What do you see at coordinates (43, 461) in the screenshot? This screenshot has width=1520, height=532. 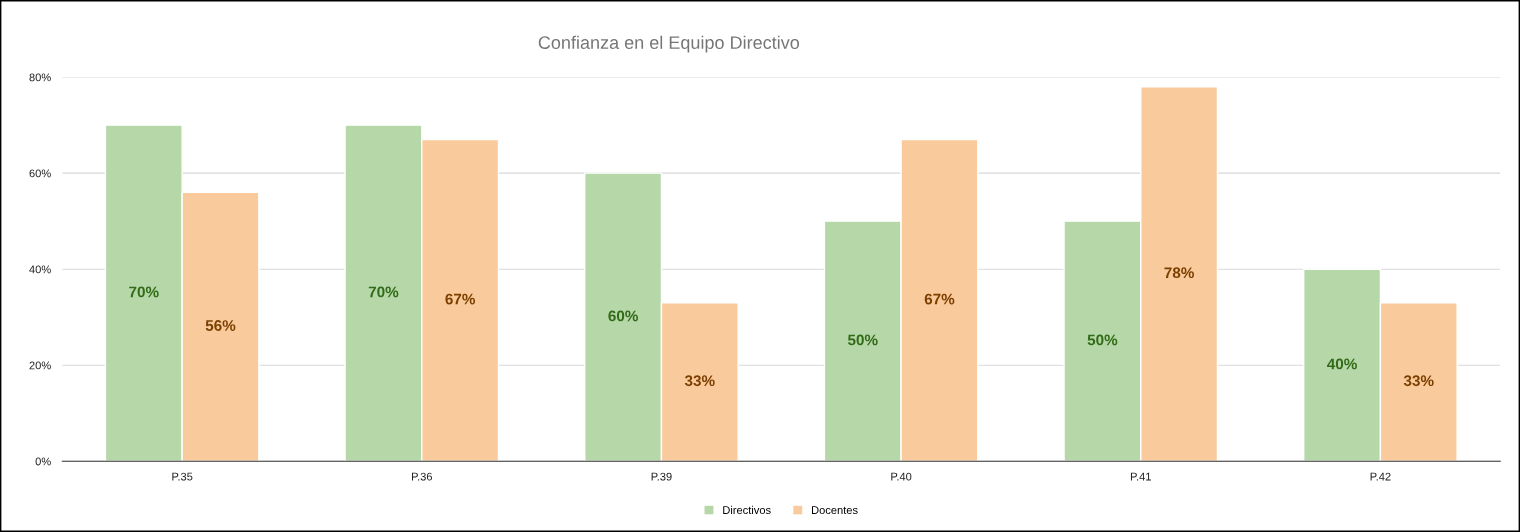 I see `y-tick-label: 0%` at bounding box center [43, 461].